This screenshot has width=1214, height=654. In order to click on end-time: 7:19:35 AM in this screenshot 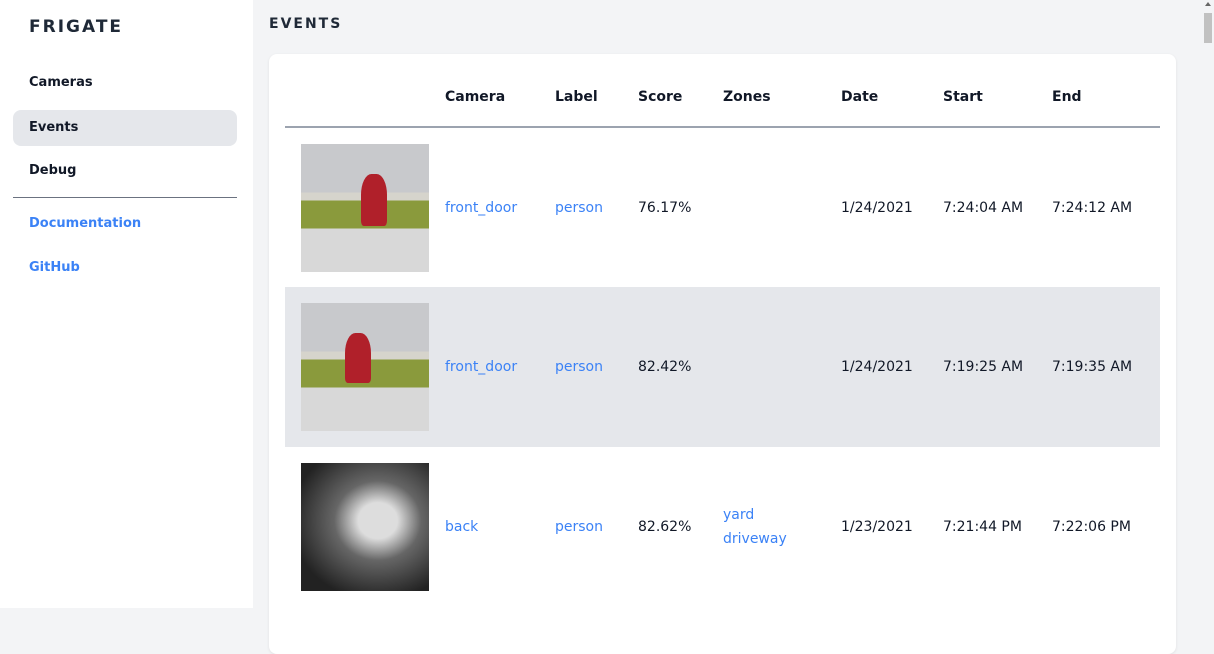, I will do `click(1106, 367)`.